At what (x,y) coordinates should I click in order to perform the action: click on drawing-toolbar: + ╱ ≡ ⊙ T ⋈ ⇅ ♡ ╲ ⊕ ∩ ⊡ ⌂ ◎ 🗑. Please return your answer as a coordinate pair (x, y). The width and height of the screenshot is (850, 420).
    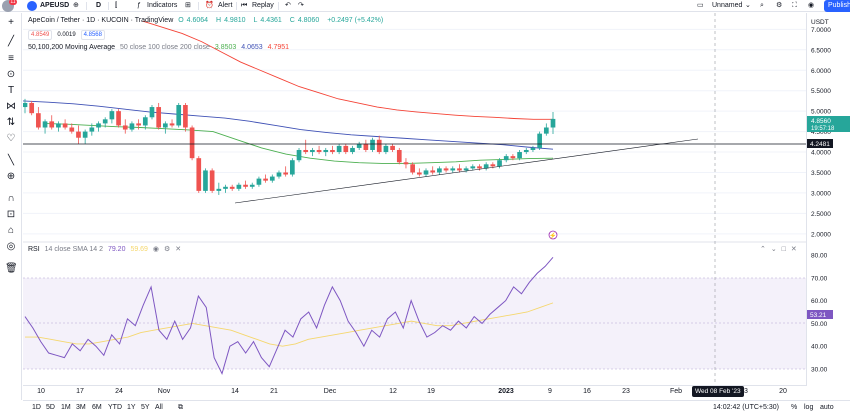
    Looking at the image, I should click on (11, 206).